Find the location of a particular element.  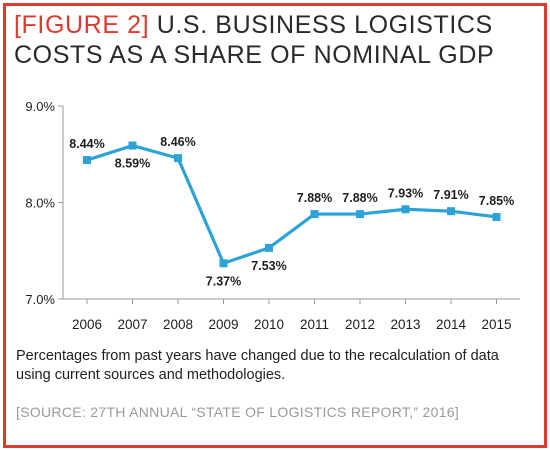

x-tick-label: 2015 is located at coordinates (496, 324).